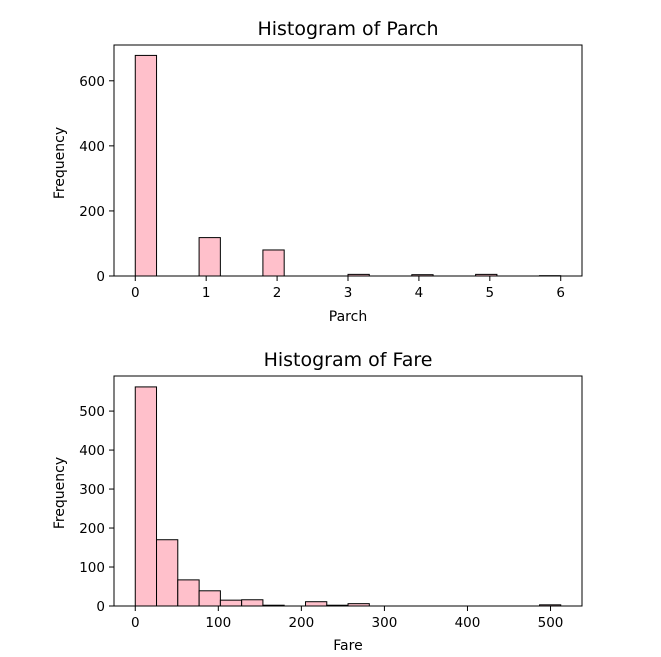 This screenshot has height=657, width=661. What do you see at coordinates (551, 623) in the screenshot?
I see `x-tick-label: 500` at bounding box center [551, 623].